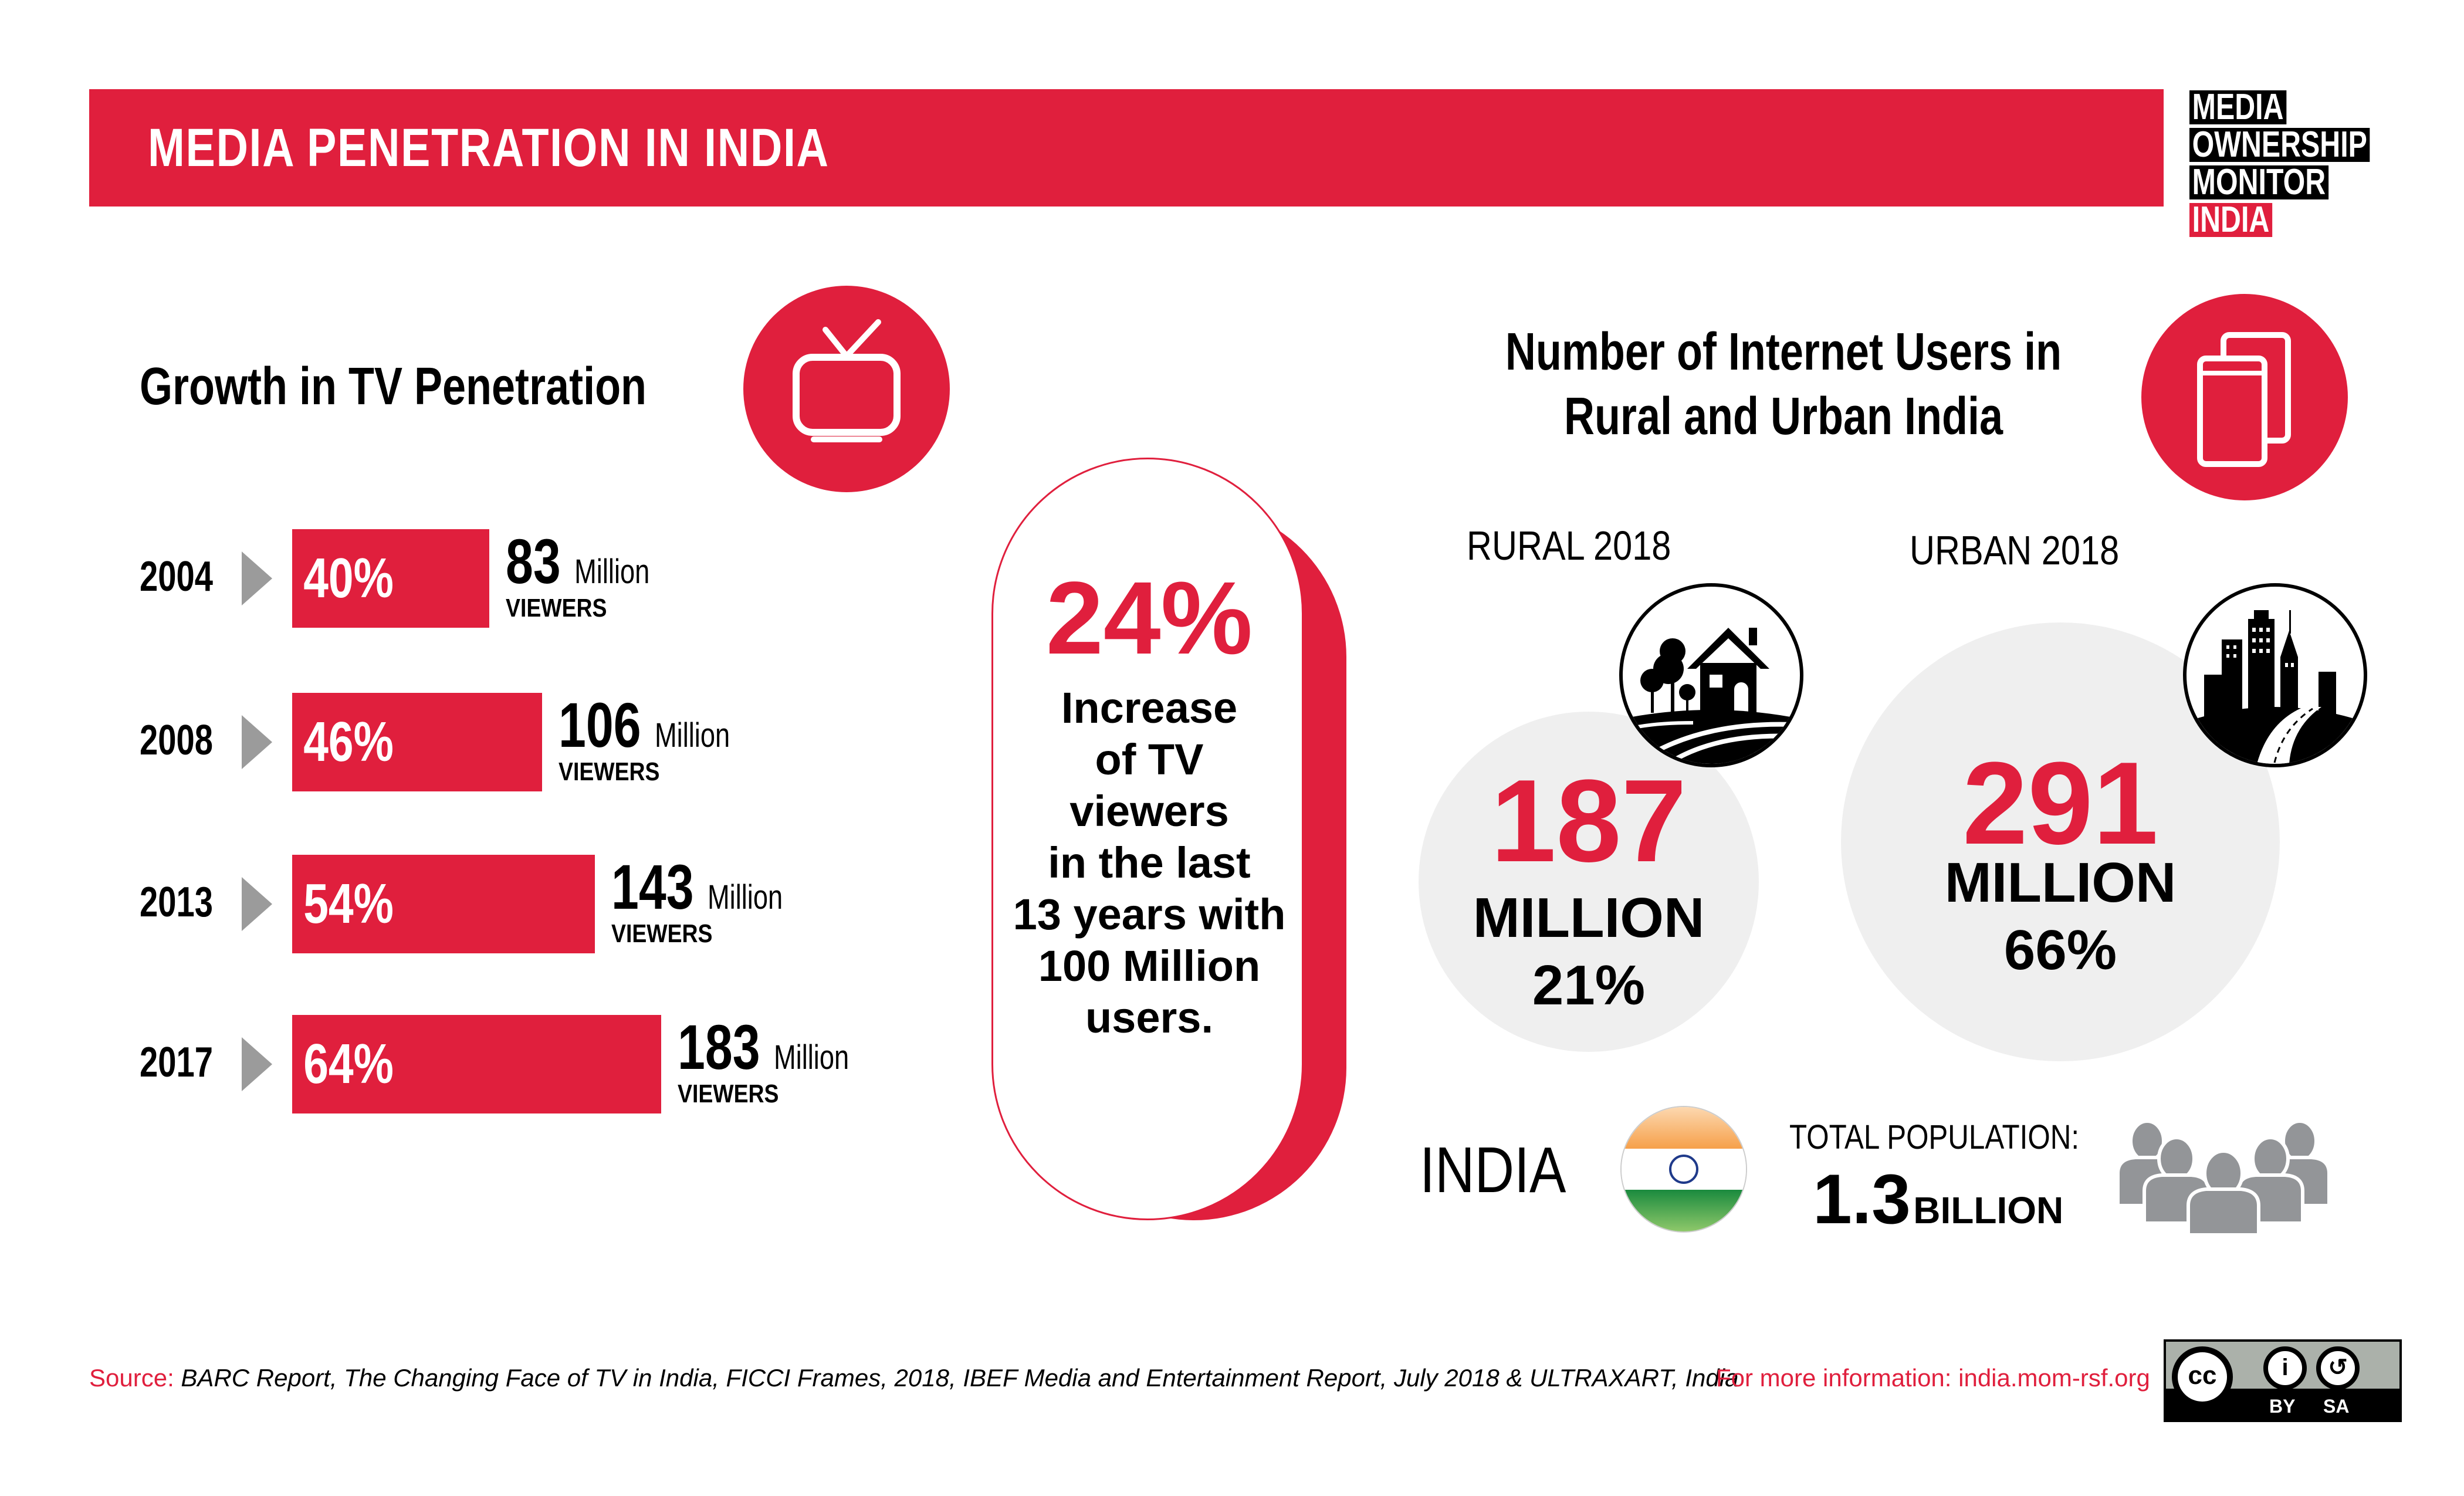  Describe the element at coordinates (393, 387) in the screenshot. I see `tv-section-title: Growth in TV Penetration` at that location.